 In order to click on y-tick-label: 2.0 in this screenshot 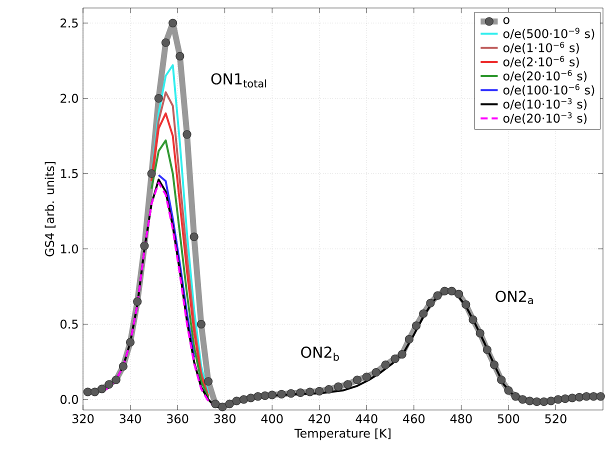, I will do `click(69, 98)`.